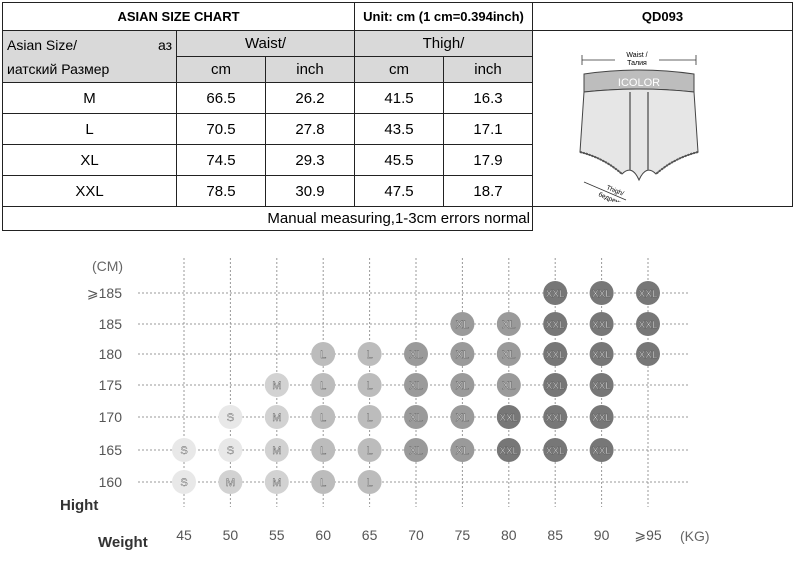  Describe the element at coordinates (443, 16) in the screenshot. I see `unit-label: Unit: cm (1 cm=0.394inch)` at that location.